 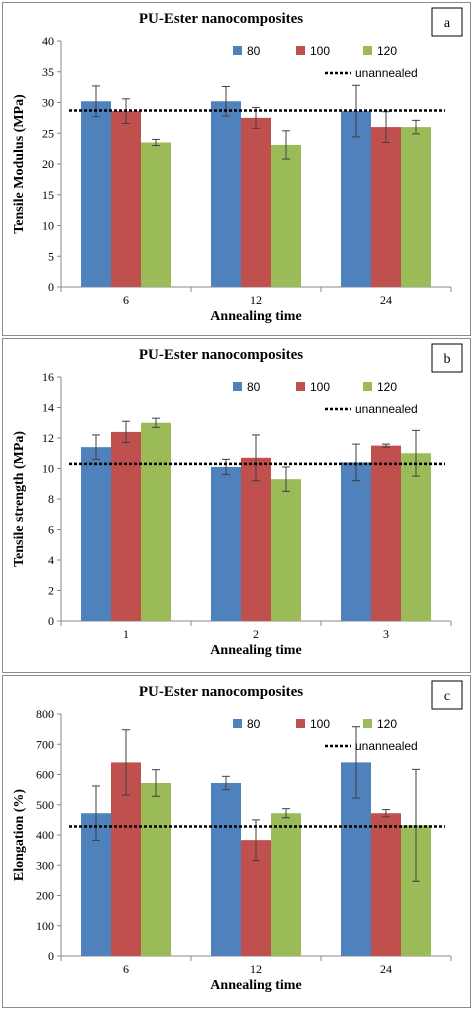 I want to click on y-tick-label: 30, so click(x=48, y=103).